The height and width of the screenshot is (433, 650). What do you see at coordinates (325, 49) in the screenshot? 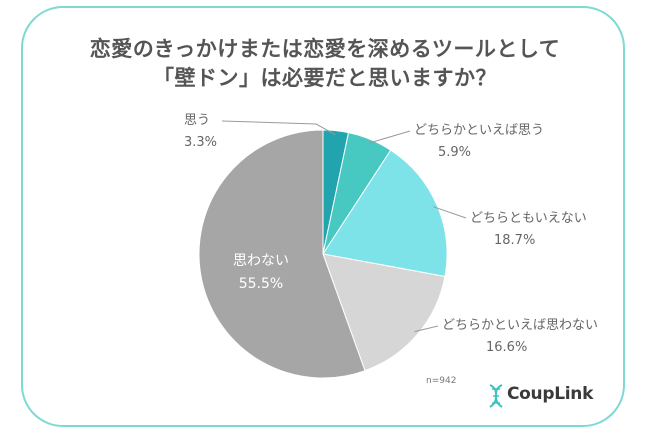
I see `chart-title-line1: 恋愛のきっかけまたは恋愛を深めるツールとして` at bounding box center [325, 49].